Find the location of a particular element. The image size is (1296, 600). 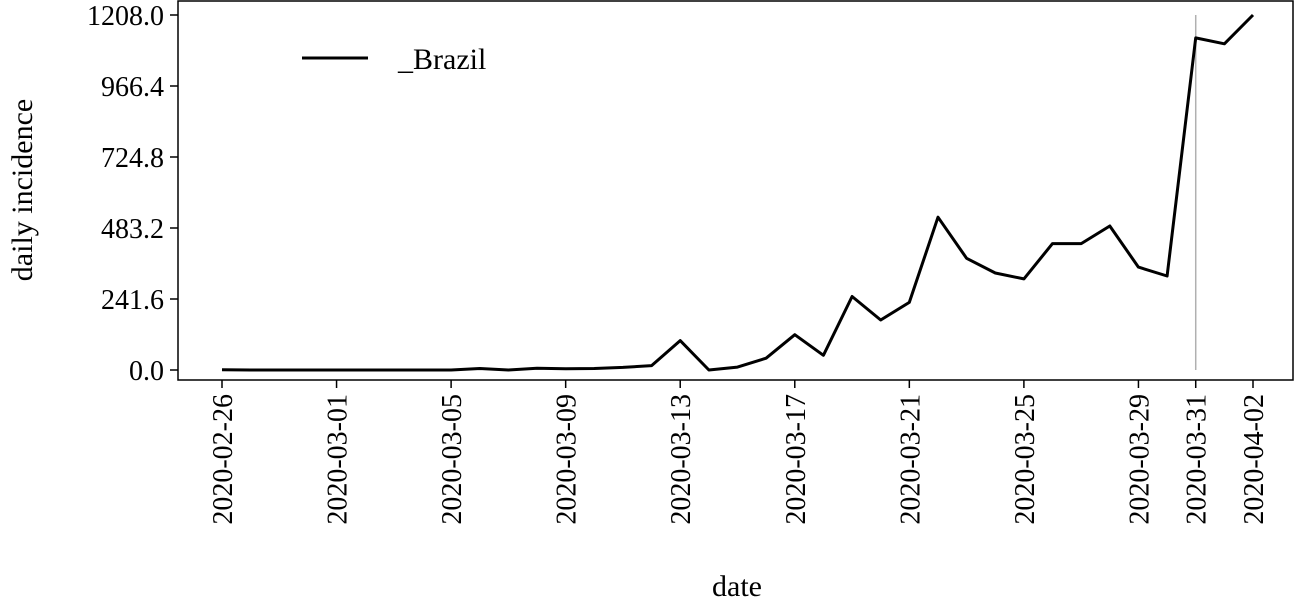

x-tick-label: 2020-04-02 is located at coordinates (1254, 459).